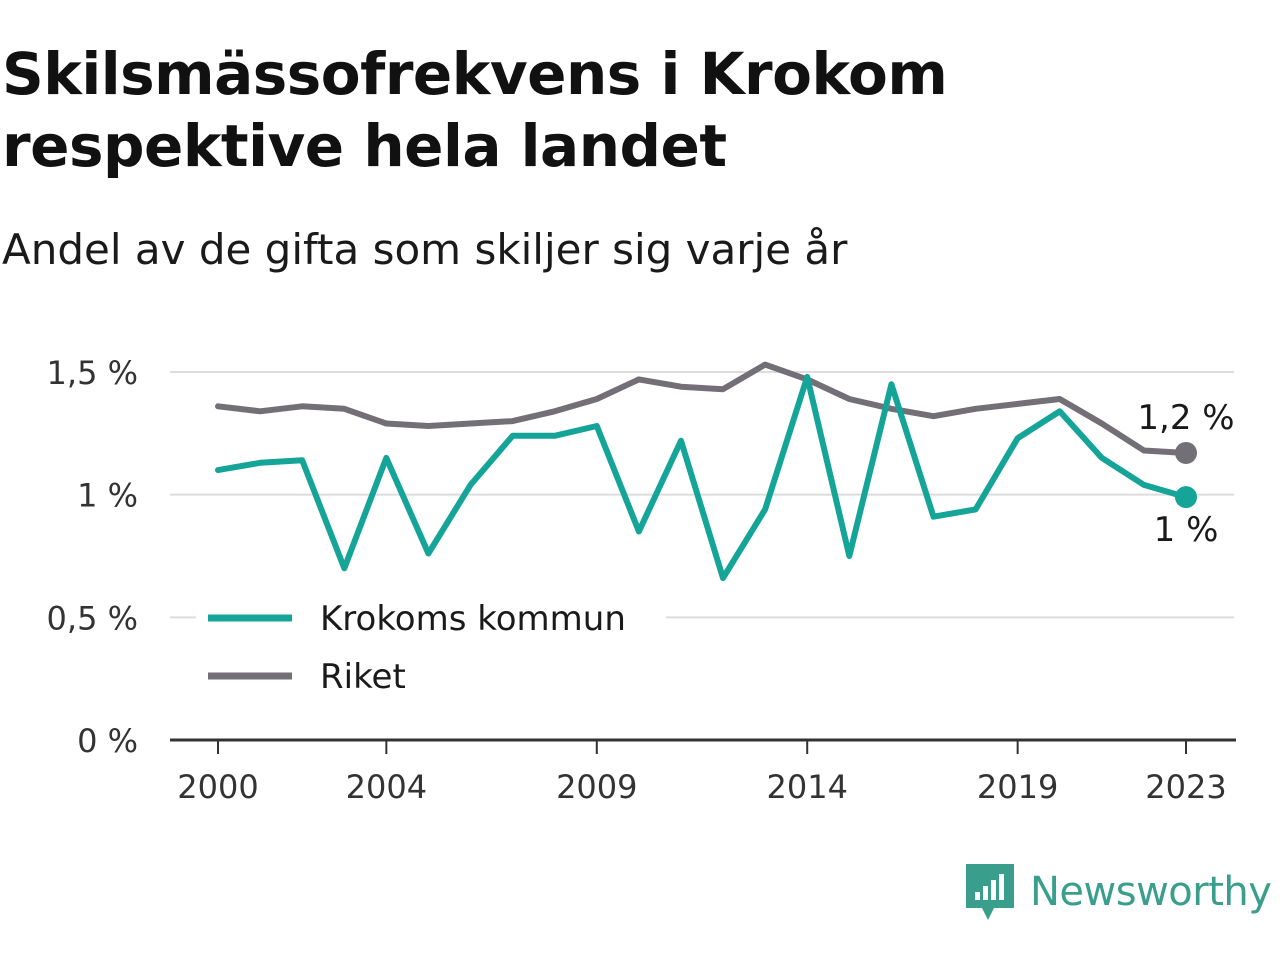 This screenshot has height=960, width=1280. What do you see at coordinates (990, 892) in the screenshot?
I see `newsworthy-logo-icon` at bounding box center [990, 892].